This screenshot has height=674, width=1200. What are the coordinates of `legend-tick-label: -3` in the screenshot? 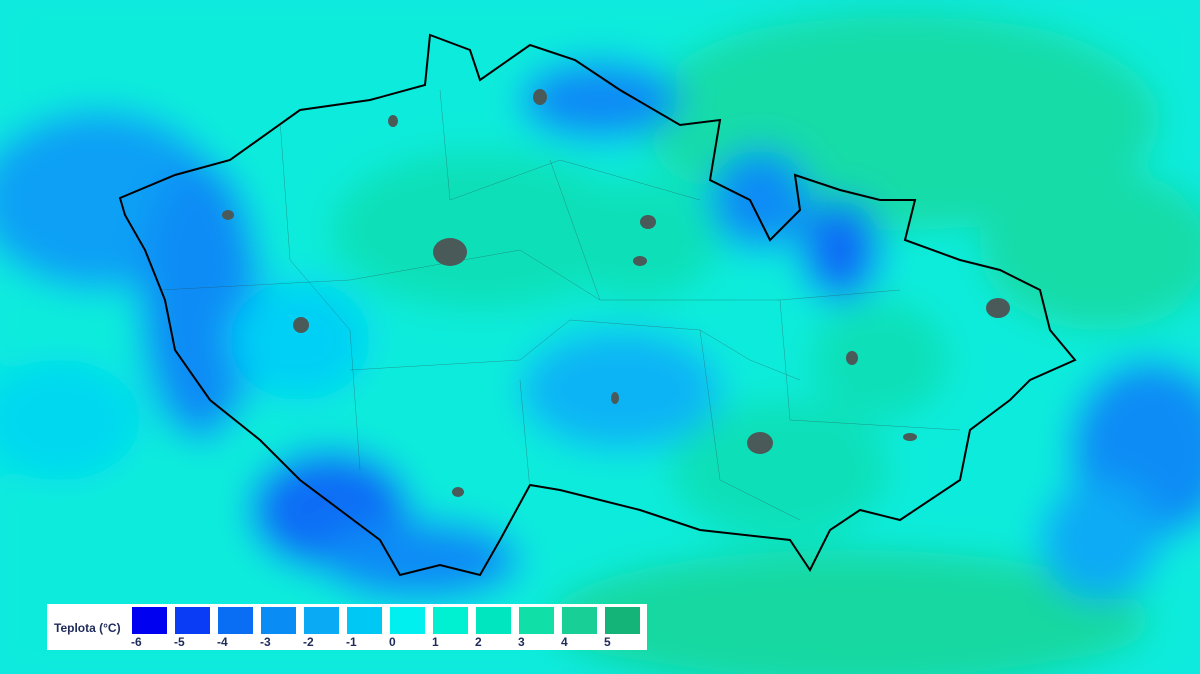 It's located at (265, 642).